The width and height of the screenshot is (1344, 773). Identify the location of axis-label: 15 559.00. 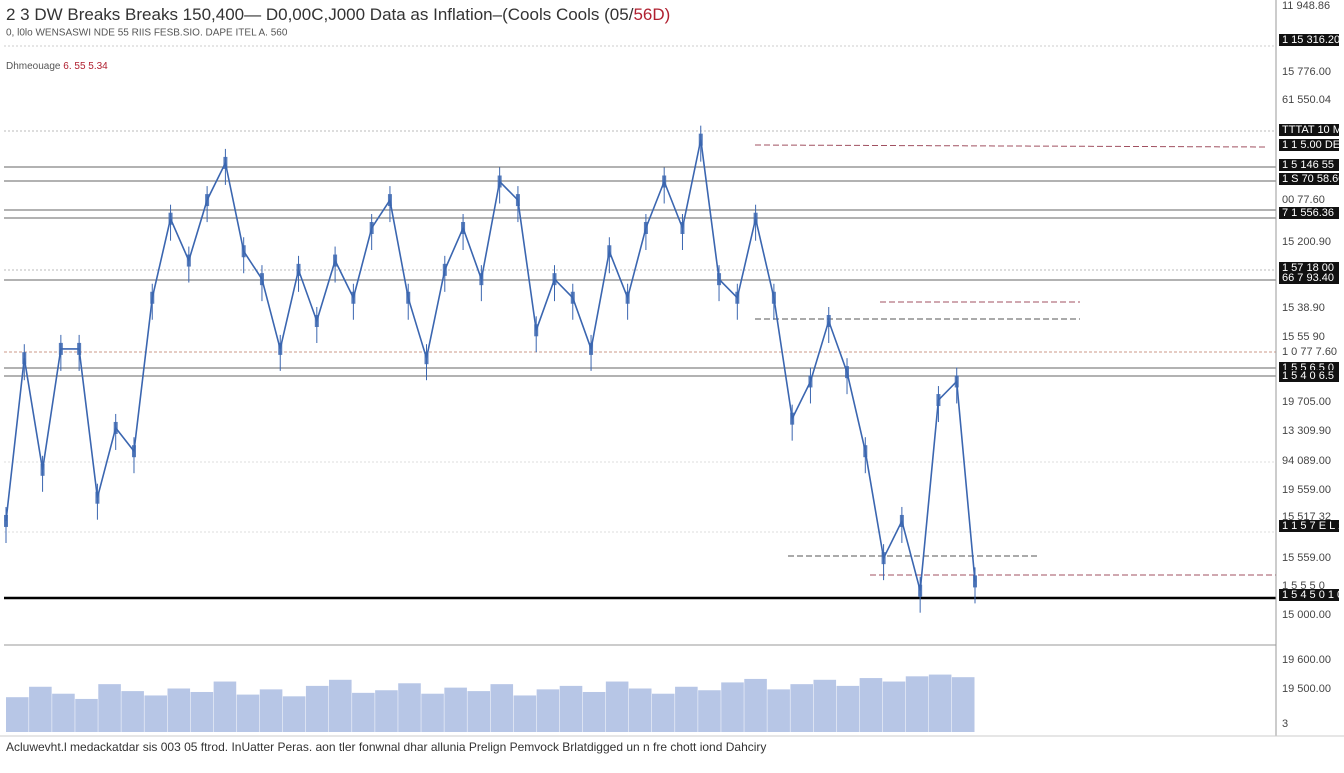
(1306, 558).